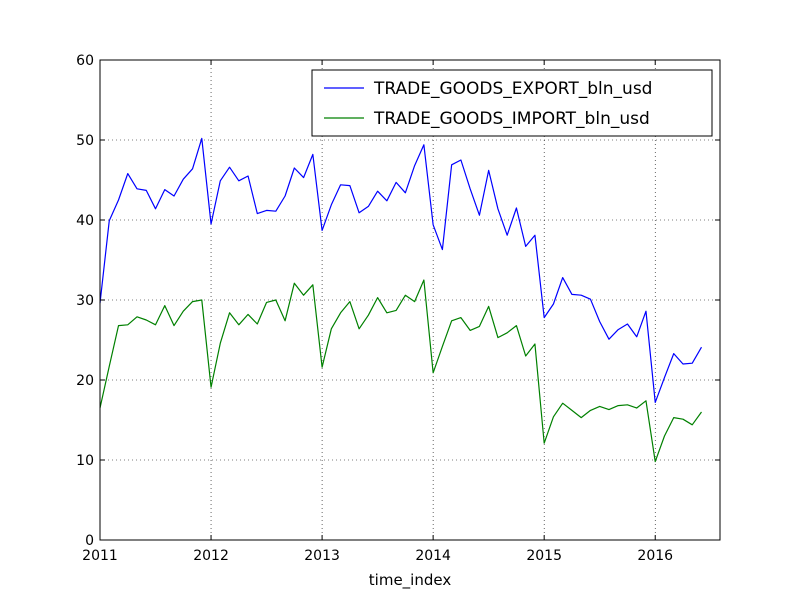 Image resolution: width=800 pixels, height=600 pixels. Describe the element at coordinates (211, 556) in the screenshot. I see `x-tick-label: 2012` at that location.